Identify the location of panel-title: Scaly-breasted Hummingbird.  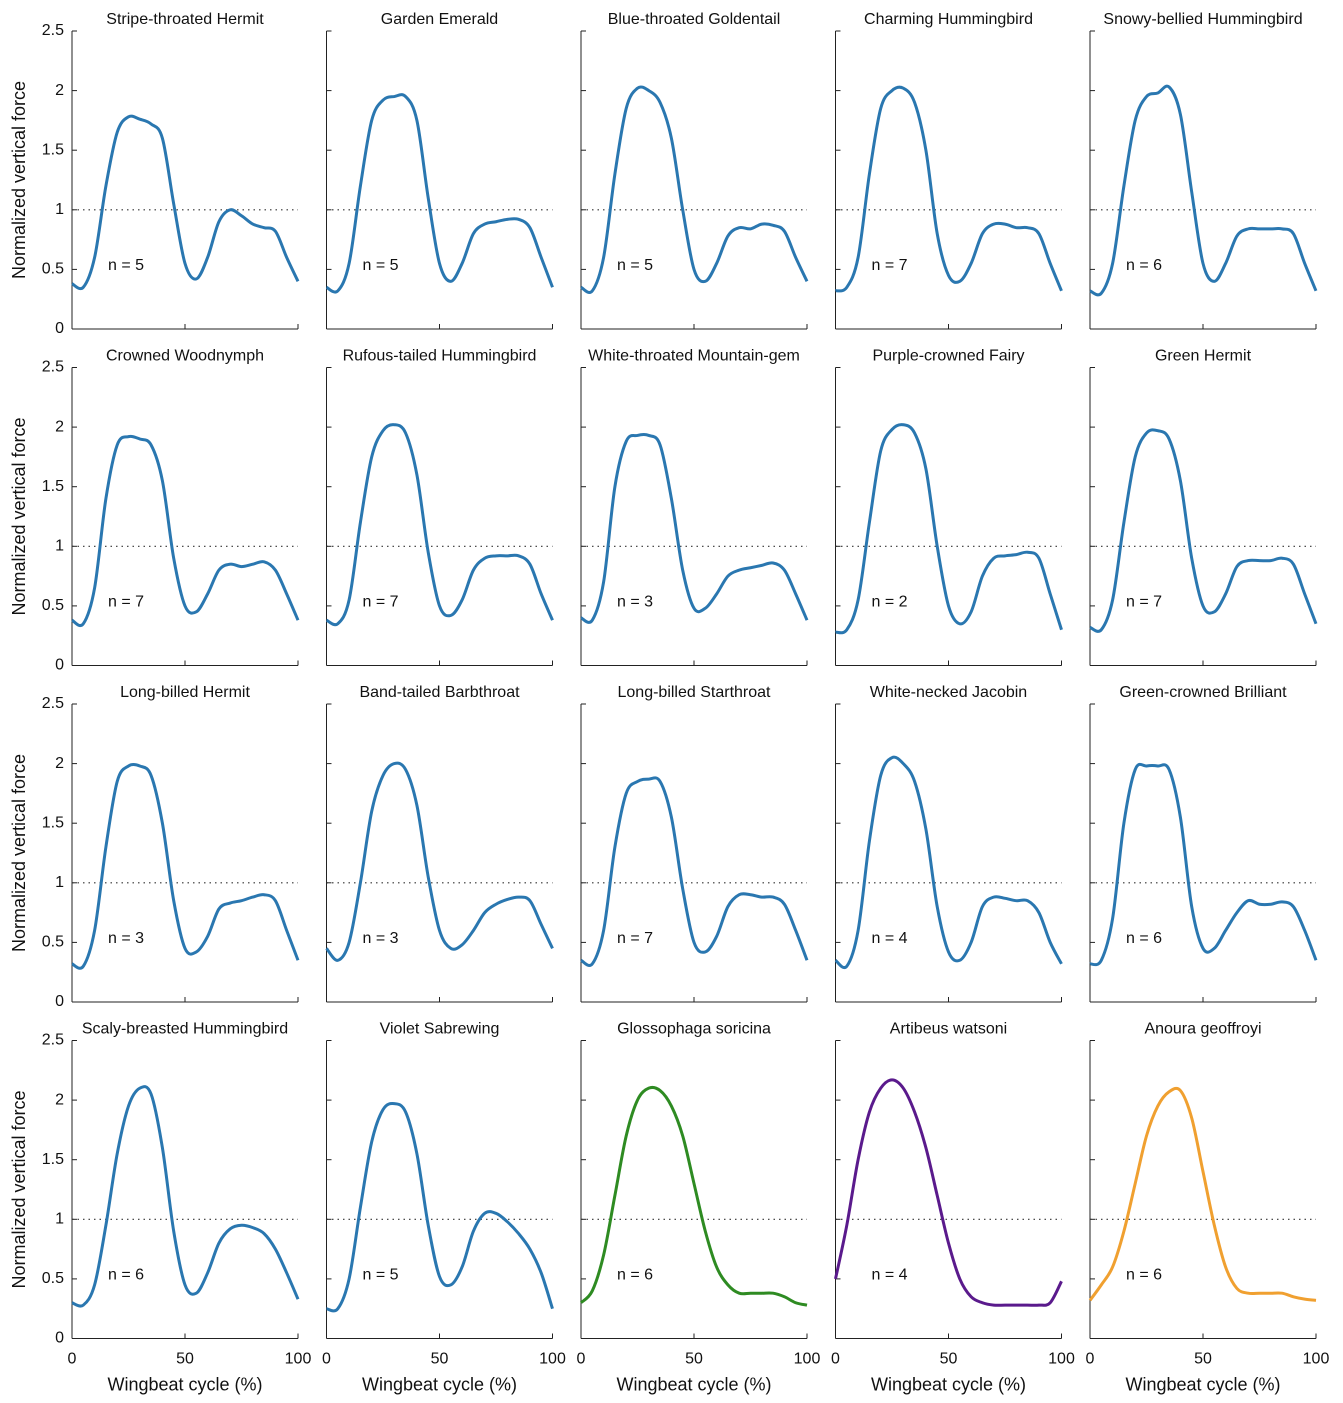
(185, 1029).